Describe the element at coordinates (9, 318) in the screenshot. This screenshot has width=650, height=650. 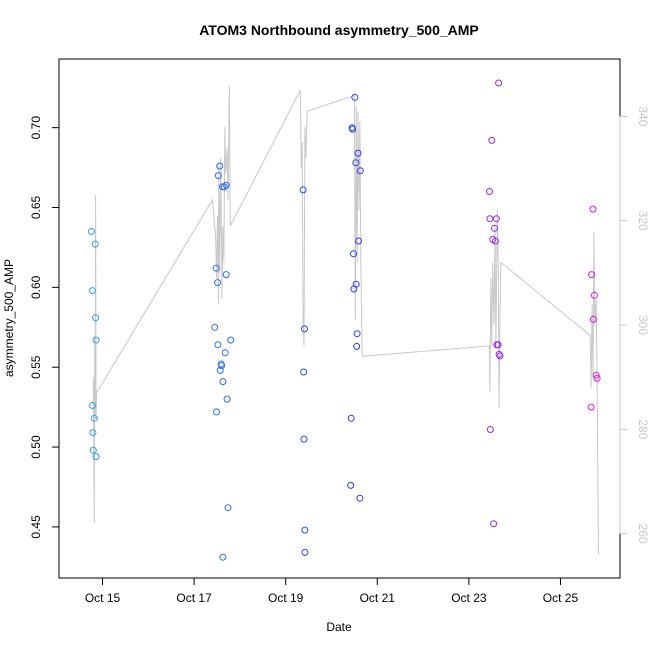
I see `y-axis-label: asymmetry_500_AMP` at that location.